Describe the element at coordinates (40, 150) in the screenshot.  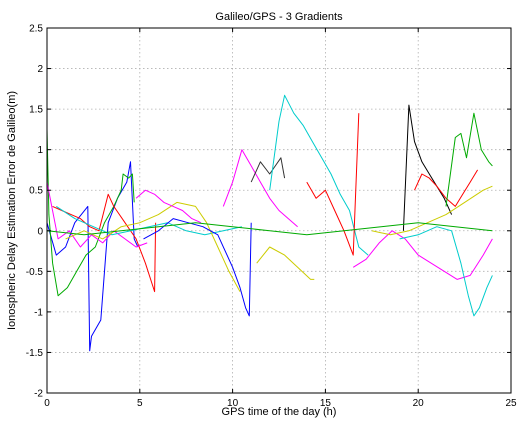
I see `y-tick-label: 1` at that location.